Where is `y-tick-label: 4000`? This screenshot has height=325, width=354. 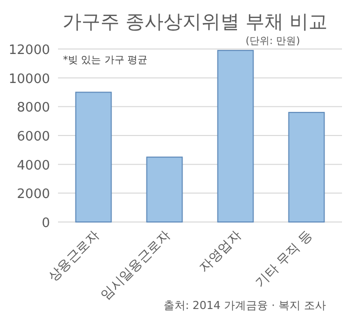 y-tick-label: 4000 is located at coordinates (33, 166).